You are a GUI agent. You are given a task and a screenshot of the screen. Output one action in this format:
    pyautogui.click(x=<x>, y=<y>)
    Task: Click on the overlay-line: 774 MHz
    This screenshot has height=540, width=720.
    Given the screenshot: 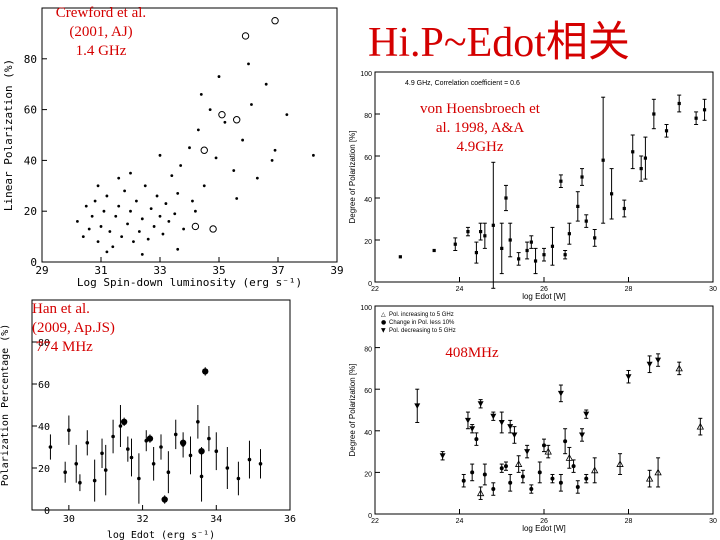 What is the action you would take?
    pyautogui.click(x=62, y=347)
    